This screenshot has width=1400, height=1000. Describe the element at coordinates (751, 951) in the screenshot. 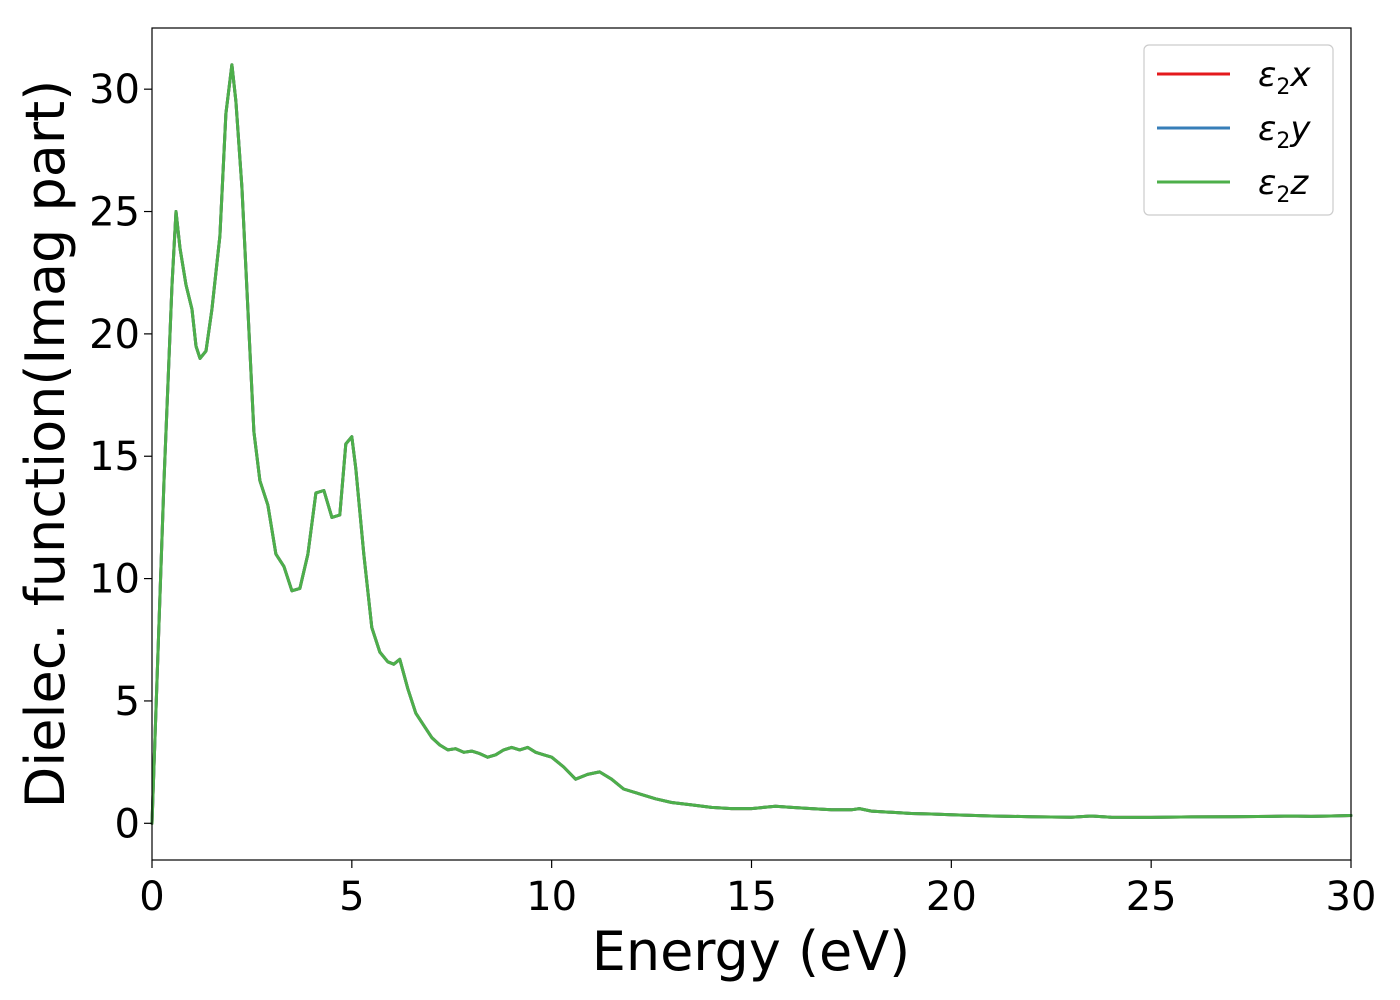

I see `x-axis-label: Energy (eV)` at that location.